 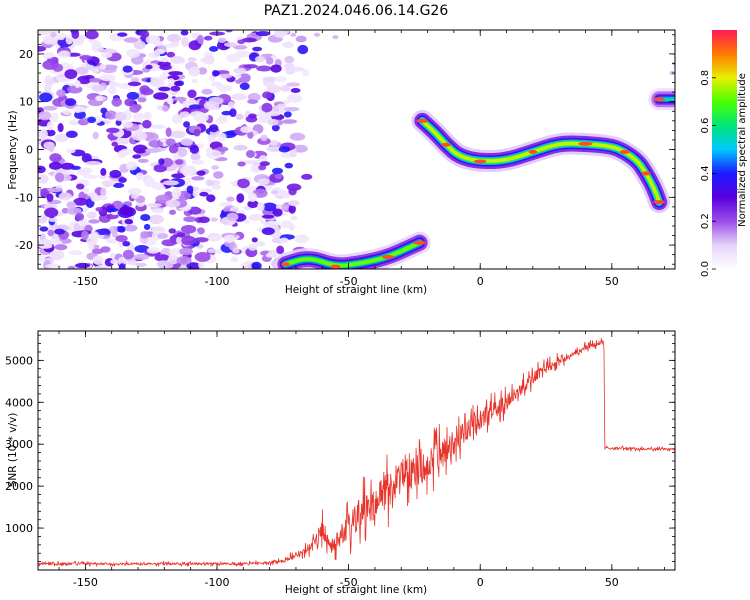 I want to click on figure-title: PAZ1.2024.046.06.14.G26, so click(x=356, y=11).